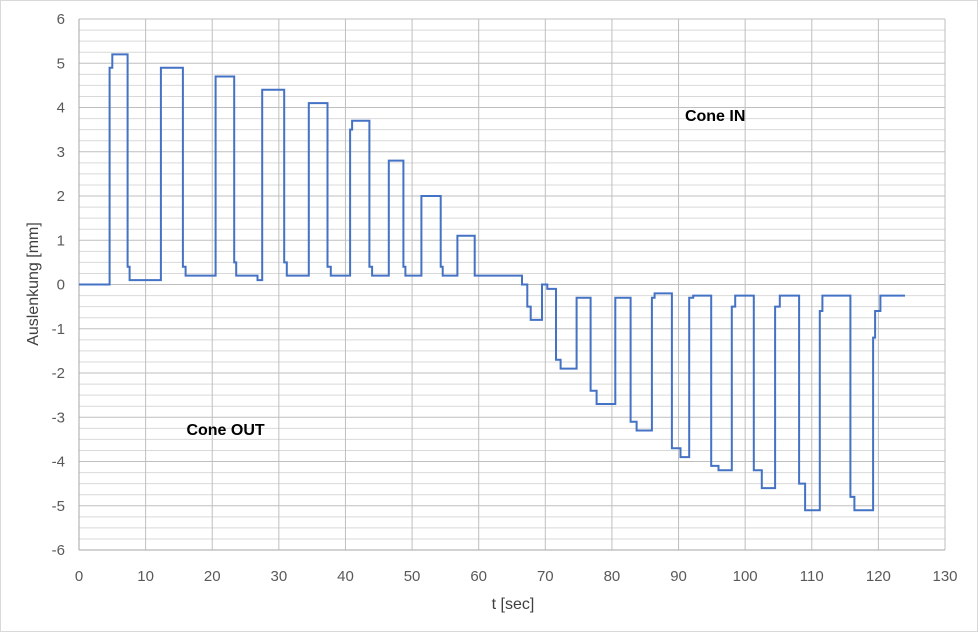 This screenshot has width=978, height=632. Describe the element at coordinates (58, 462) in the screenshot. I see `y-tick-label: -4` at that location.